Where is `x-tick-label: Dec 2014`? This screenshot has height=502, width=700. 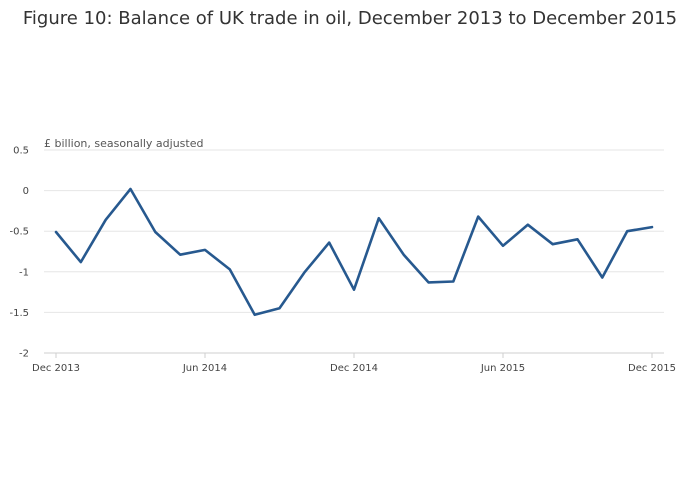
x-tick-label: Dec 2014 is located at coordinates (354, 368).